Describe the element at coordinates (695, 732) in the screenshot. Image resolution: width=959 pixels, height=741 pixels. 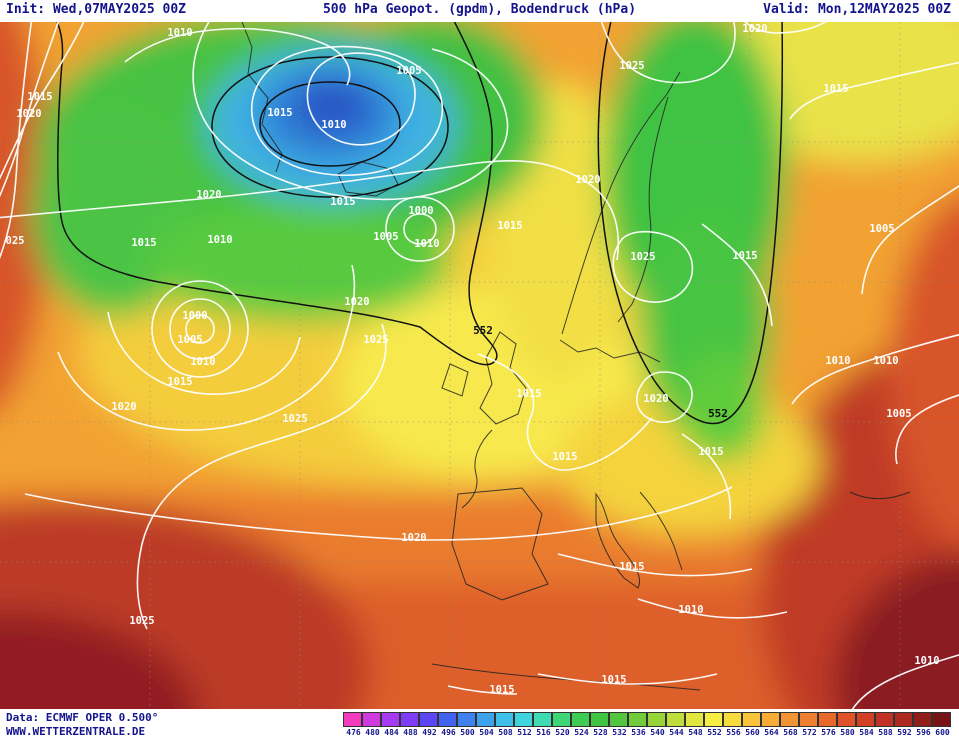
I see `colorbar-value: 548` at that location.